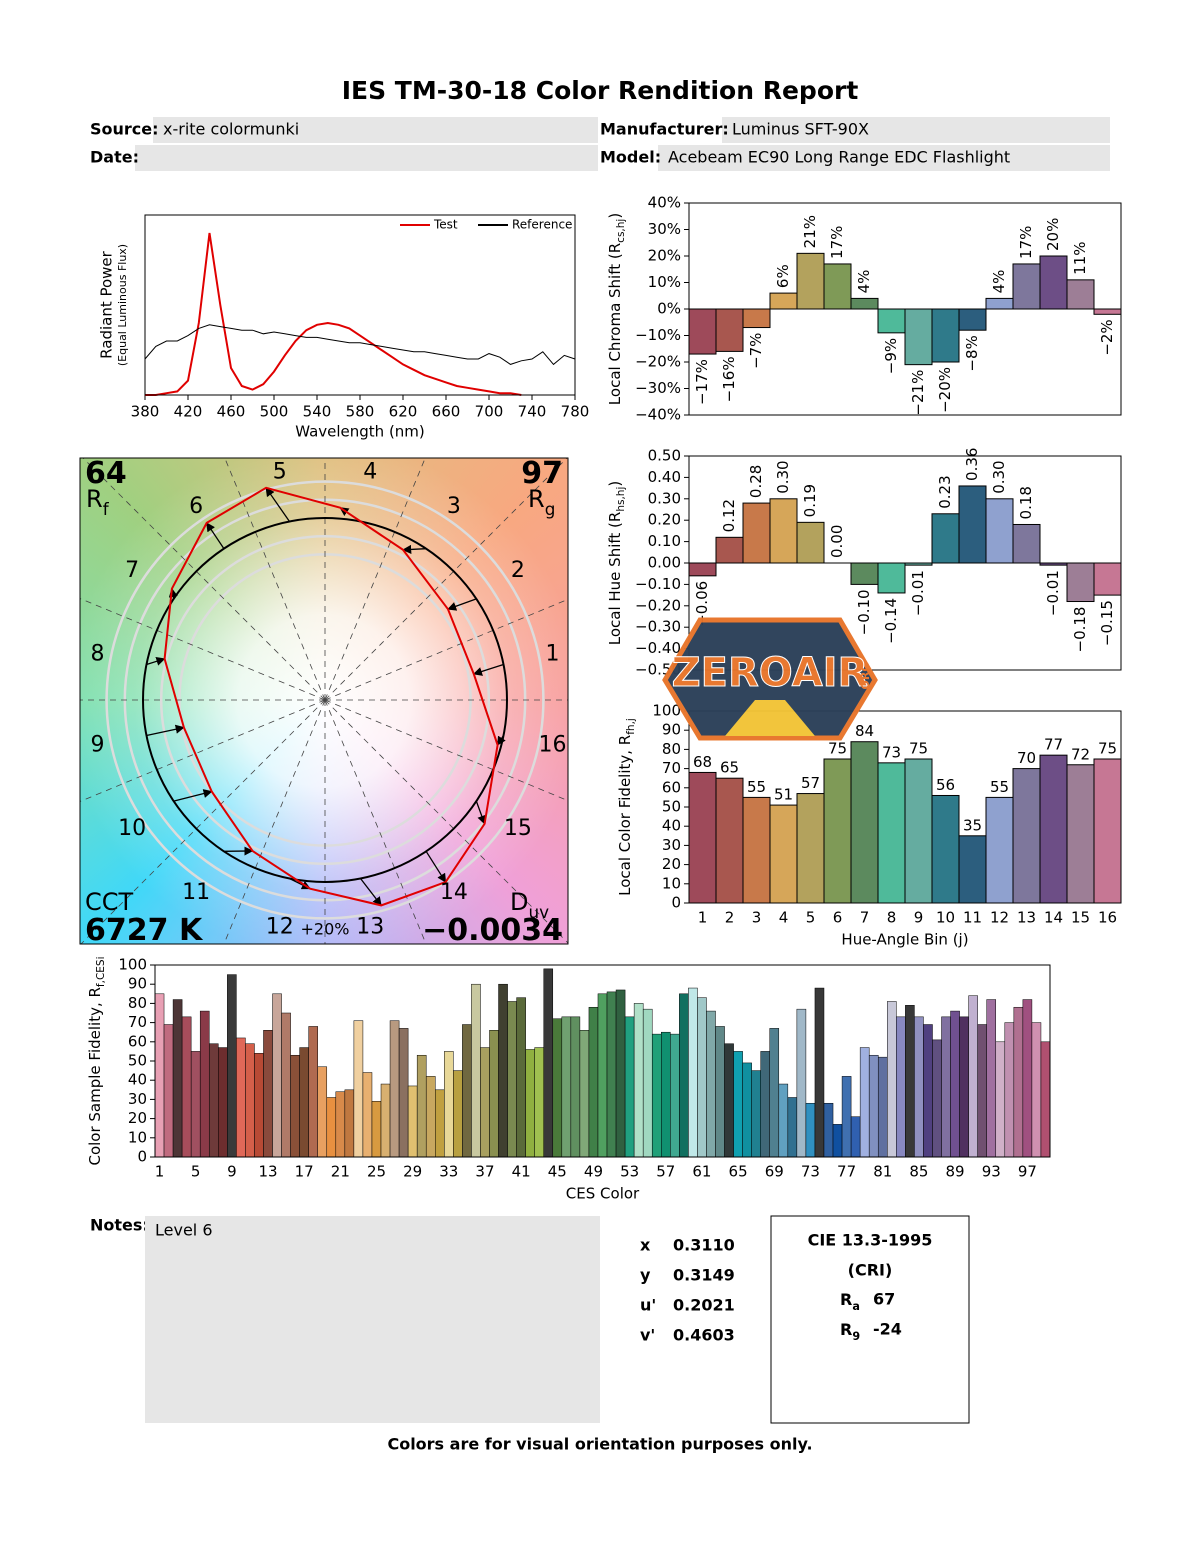  Describe the element at coordinates (704, 1335) in the screenshot. I see `coord-value: 0.4603` at that location.